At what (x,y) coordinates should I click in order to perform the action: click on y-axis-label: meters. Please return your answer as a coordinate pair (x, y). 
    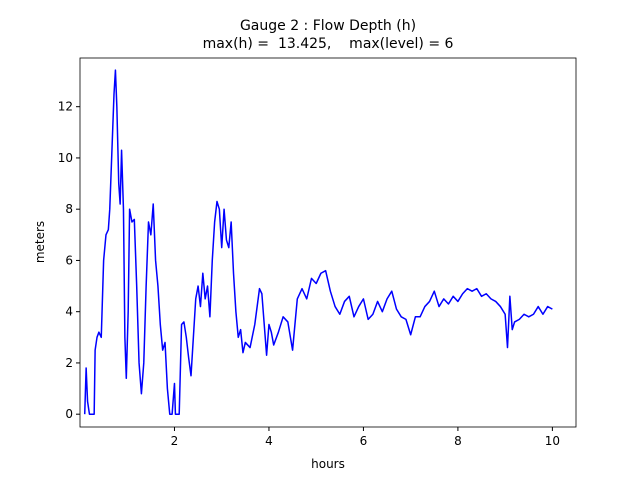
    Looking at the image, I should click on (40, 242).